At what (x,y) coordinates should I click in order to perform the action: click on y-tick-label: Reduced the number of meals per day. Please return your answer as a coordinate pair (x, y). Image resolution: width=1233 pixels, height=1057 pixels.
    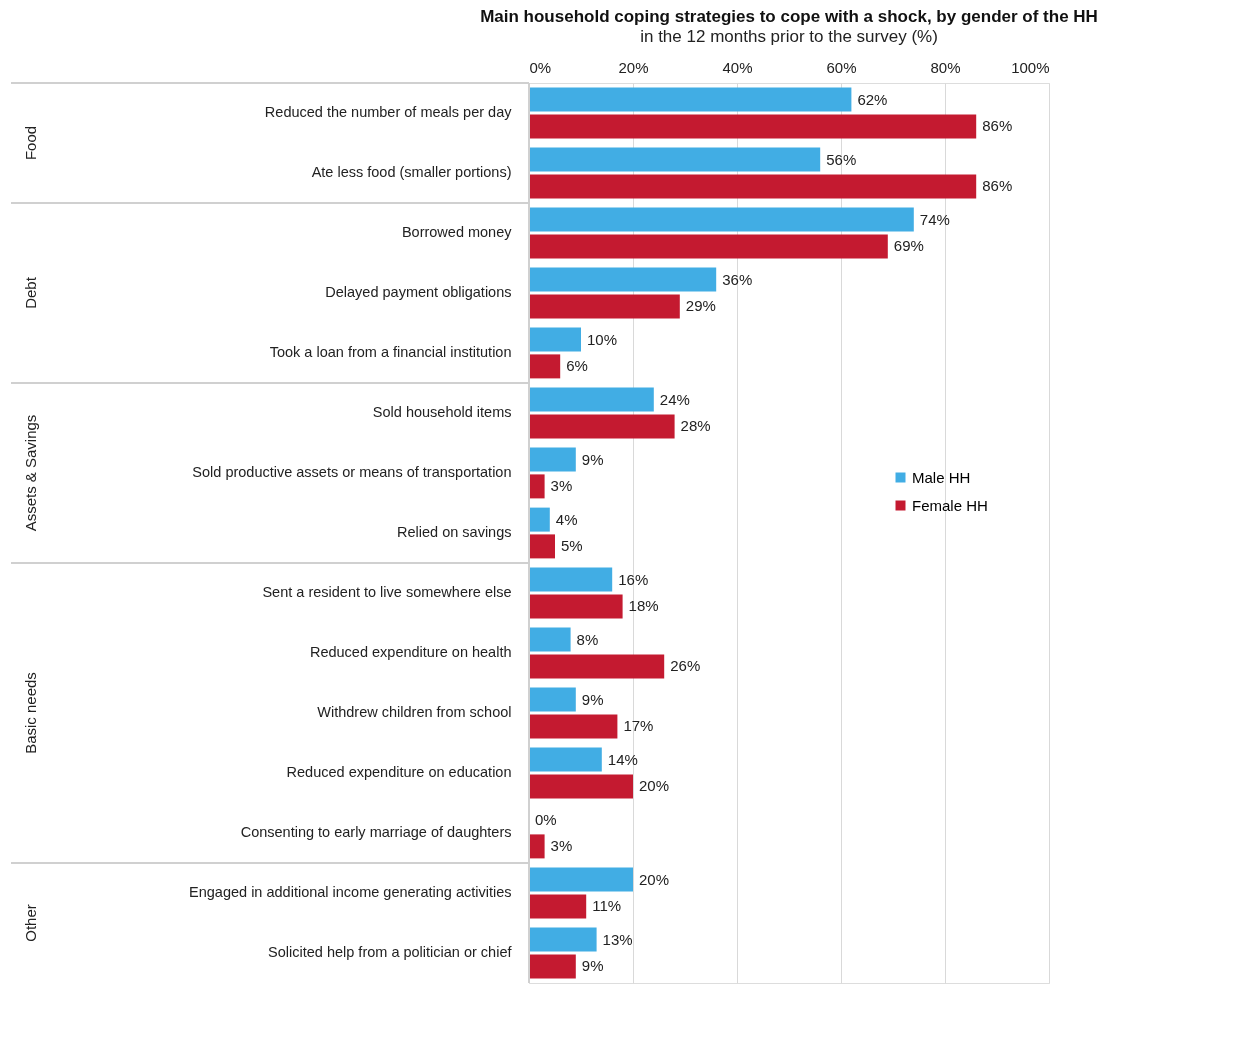
    Looking at the image, I should click on (388, 112).